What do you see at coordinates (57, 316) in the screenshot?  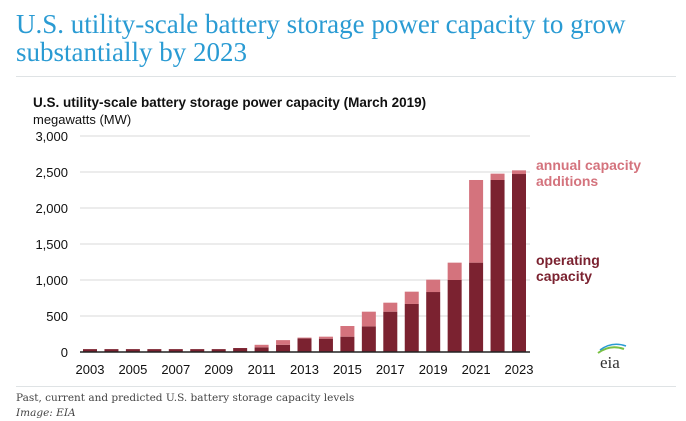 I see `y-tick-label: 500` at bounding box center [57, 316].